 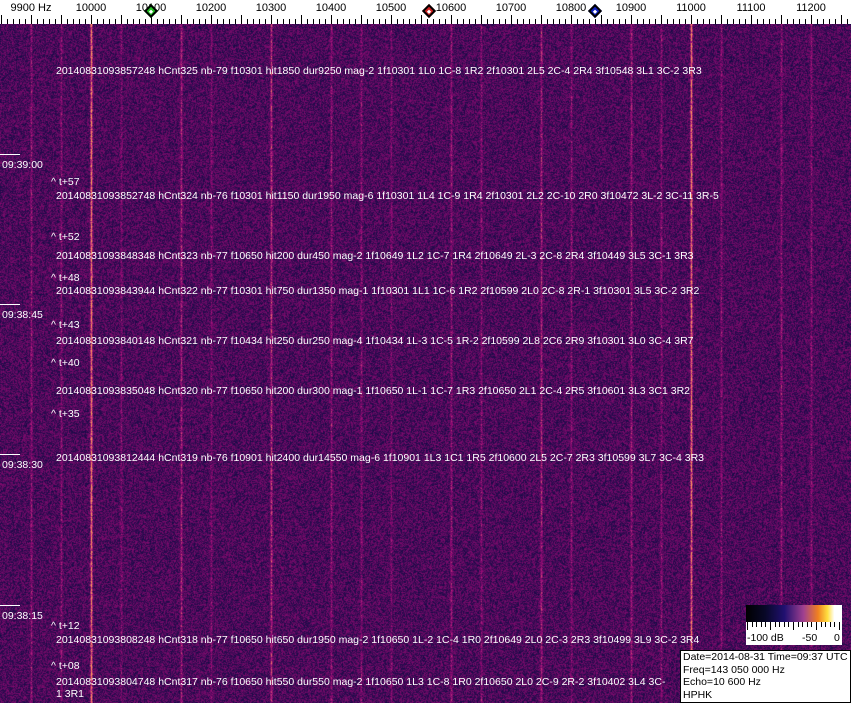 I want to click on colorbar-gradient, so click(x=794, y=613).